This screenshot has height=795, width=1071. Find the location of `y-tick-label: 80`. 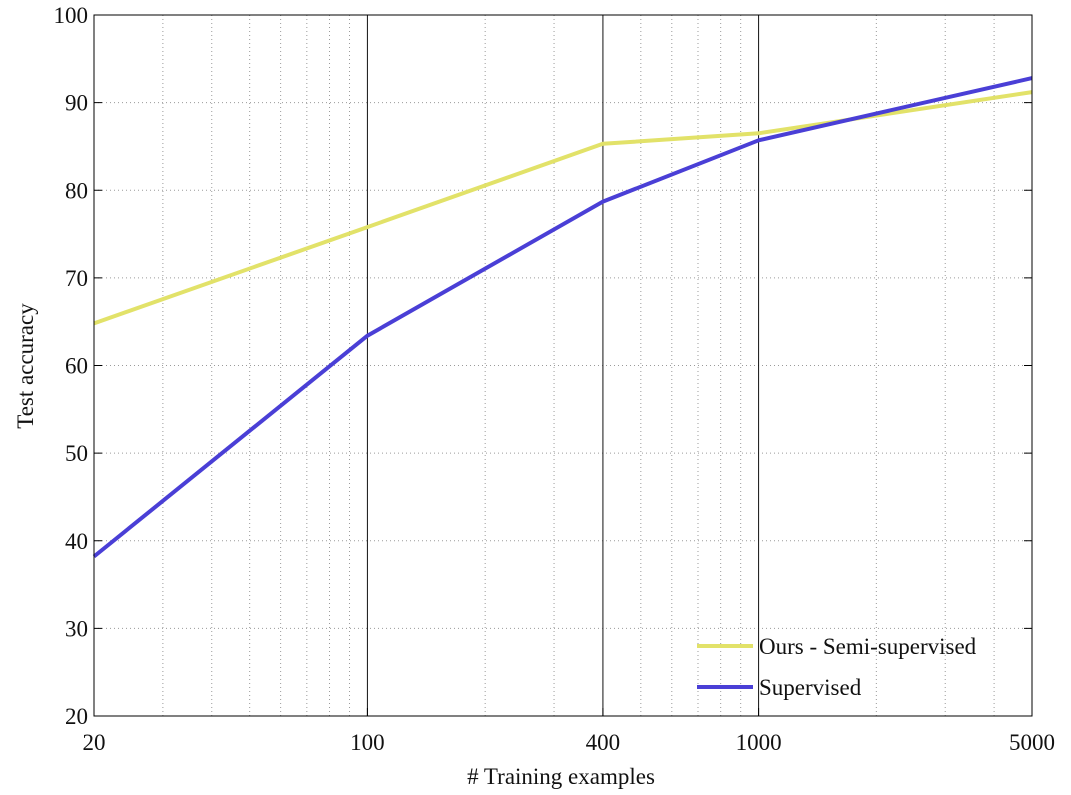

y-tick-label: 80 is located at coordinates (76, 190).